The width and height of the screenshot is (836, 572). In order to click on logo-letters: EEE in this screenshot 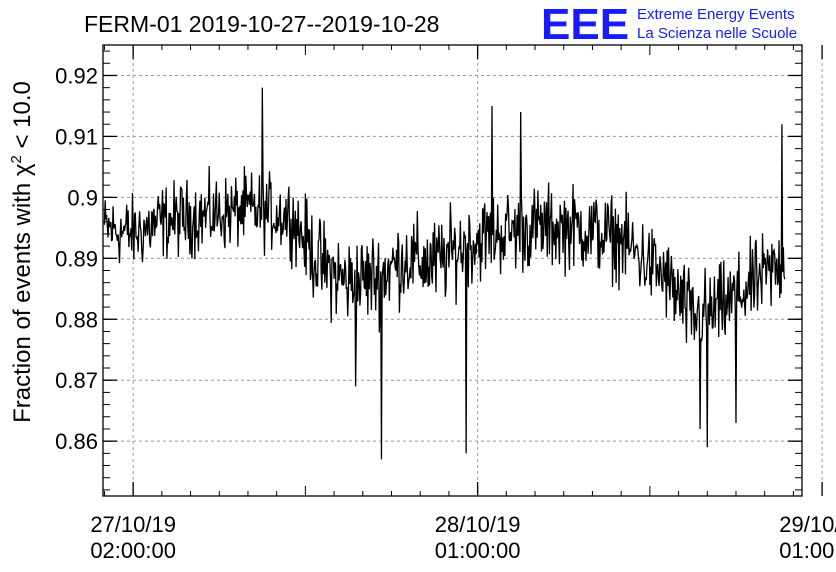, I will do `click(585, 24)`.